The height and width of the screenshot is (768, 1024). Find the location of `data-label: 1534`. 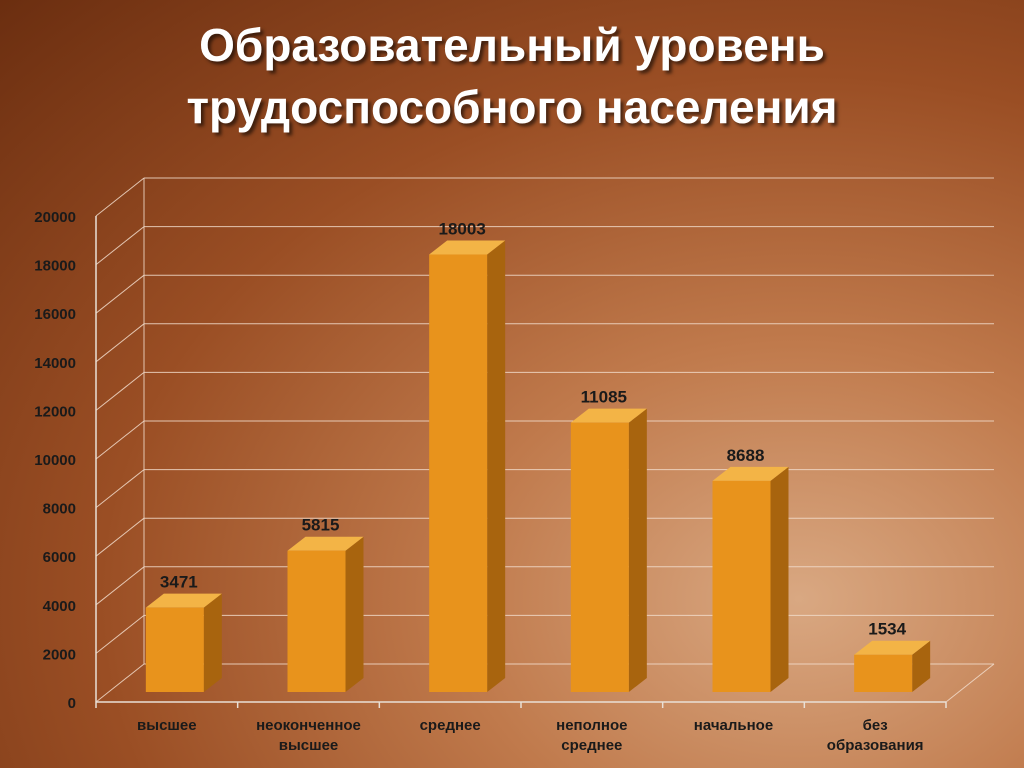

data-label: 1534 is located at coordinates (887, 629).